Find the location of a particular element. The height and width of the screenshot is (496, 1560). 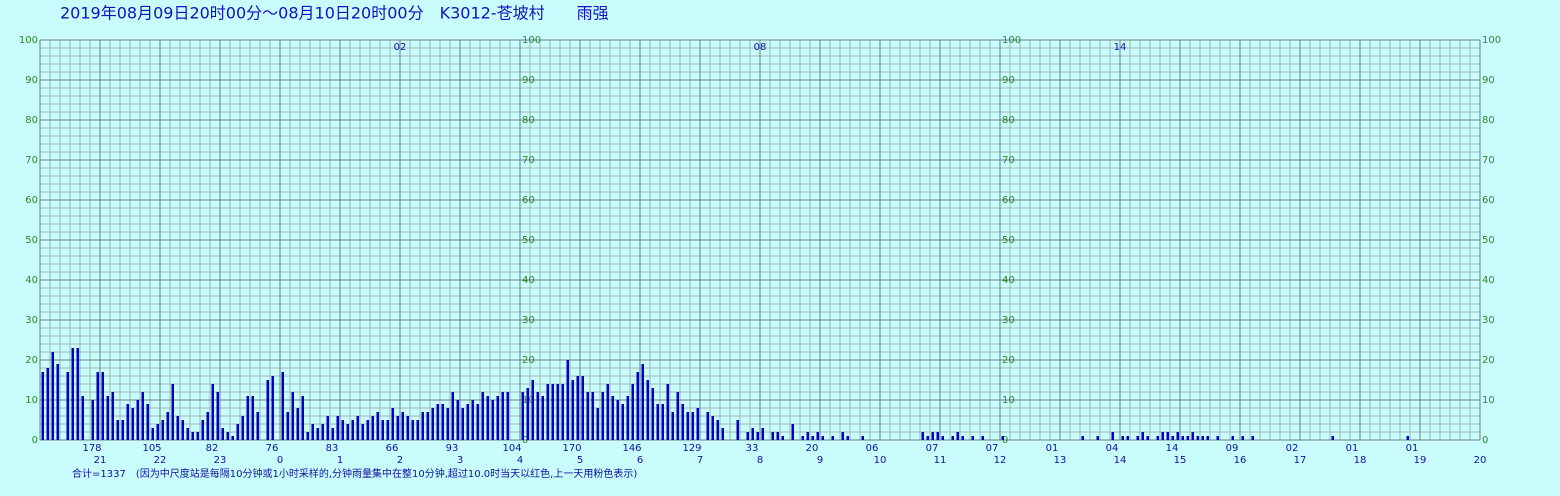

hour-label: 10 is located at coordinates (880, 460).